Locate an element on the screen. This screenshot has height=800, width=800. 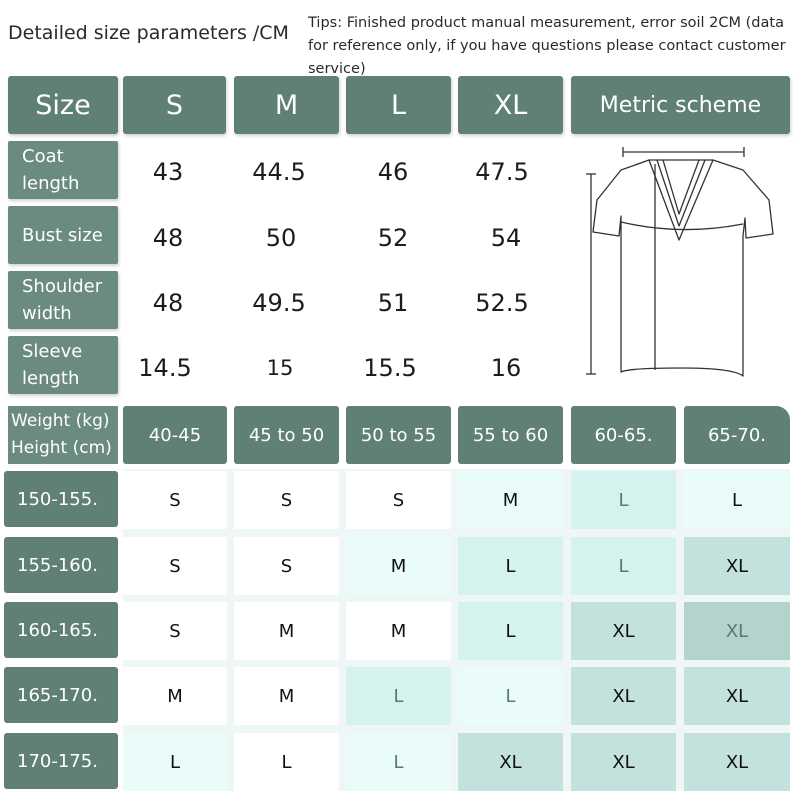
row-label-shoulder-width: Shoulder width is located at coordinates (63, 300).